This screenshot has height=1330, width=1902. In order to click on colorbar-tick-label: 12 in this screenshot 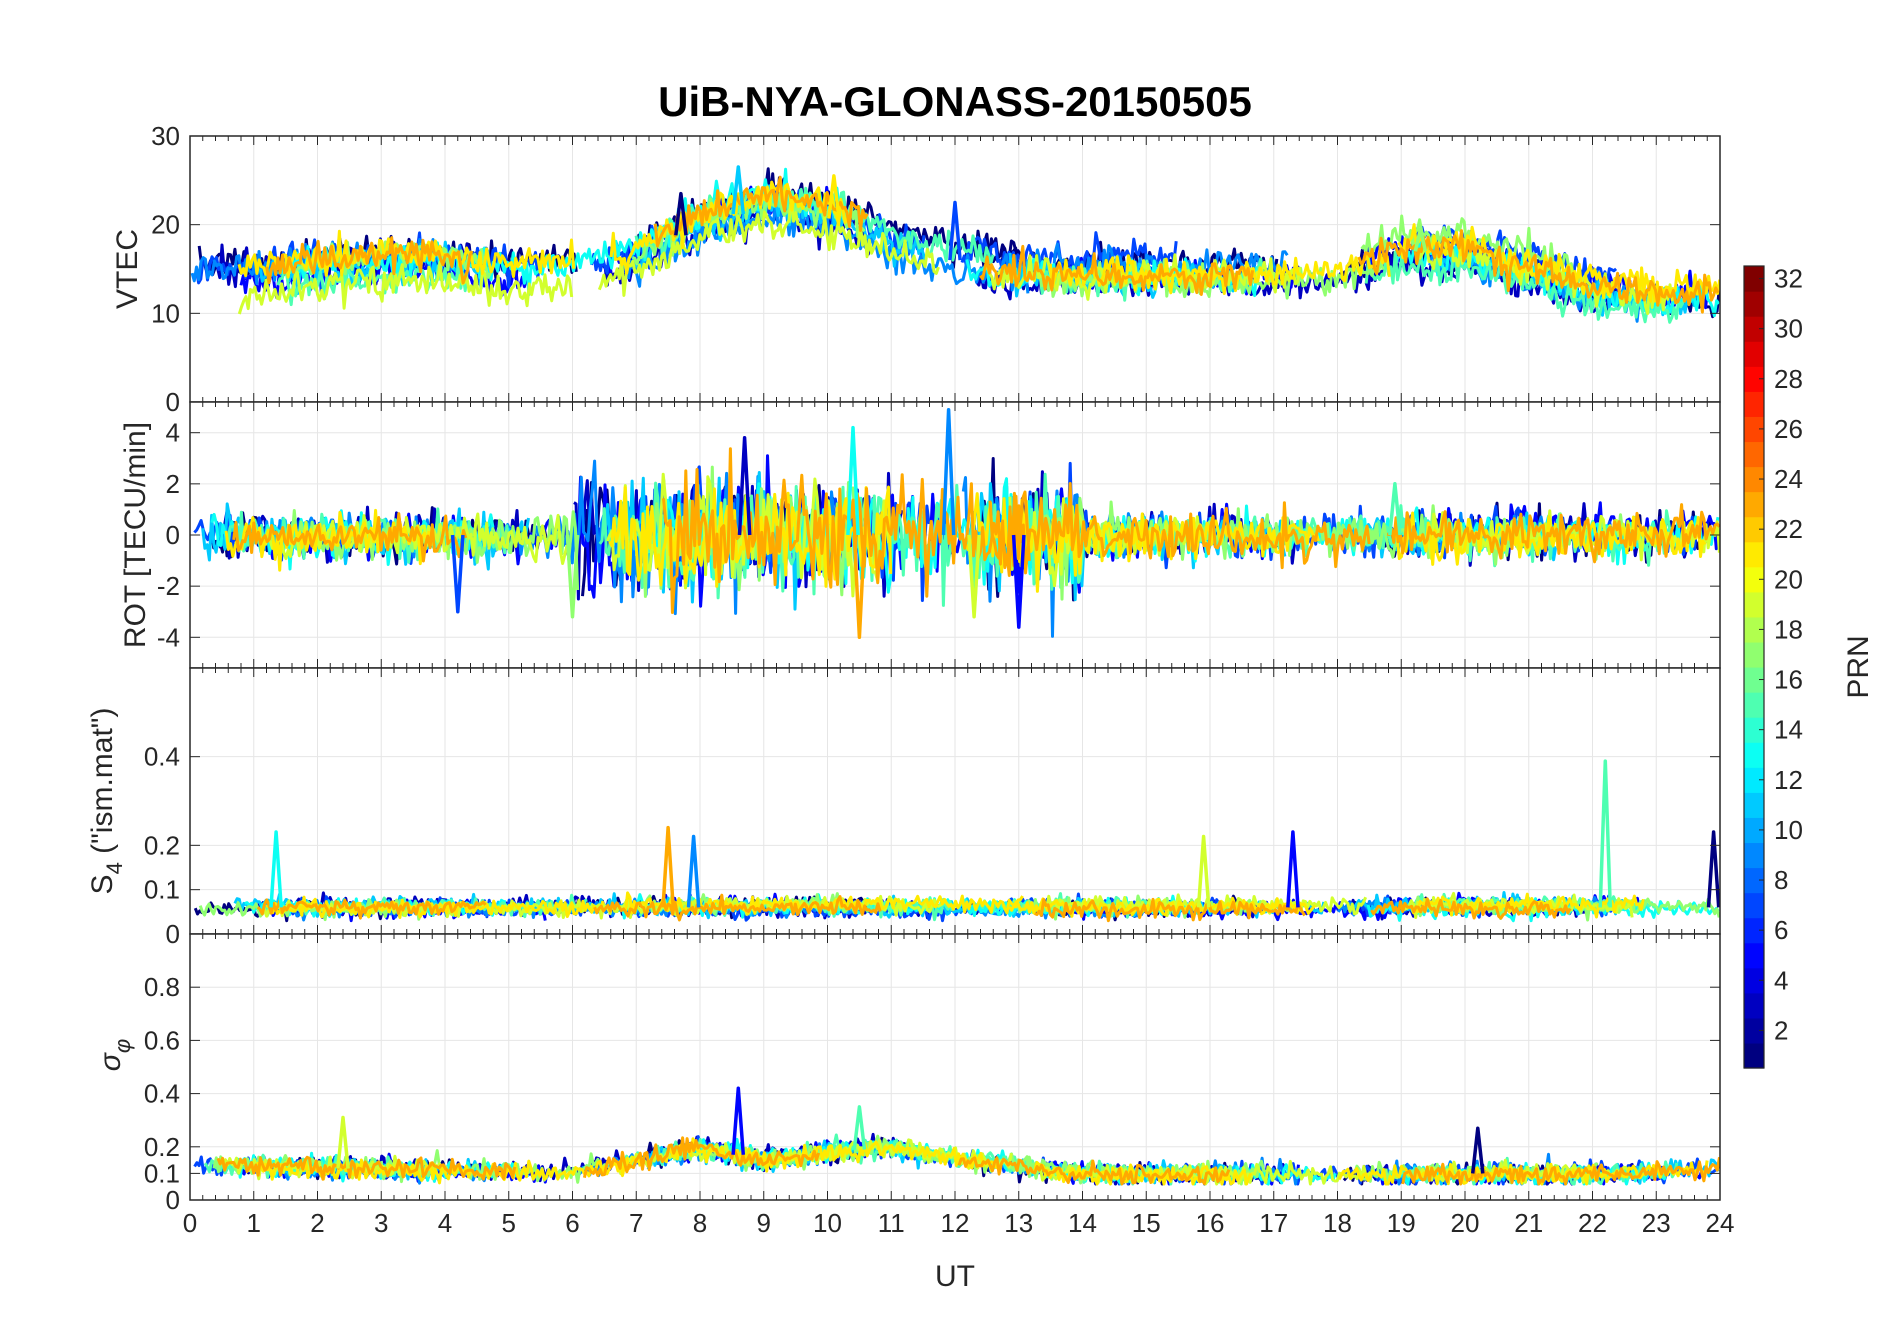, I will do `click(1788, 780)`.